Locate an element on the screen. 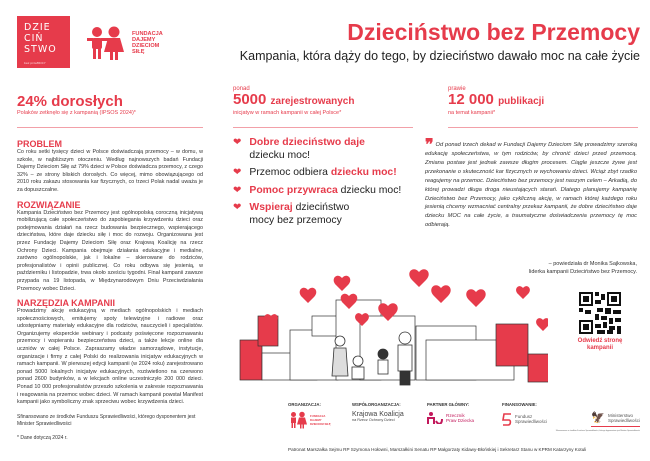  fundusz-logo-icon is located at coordinates (507, 419).